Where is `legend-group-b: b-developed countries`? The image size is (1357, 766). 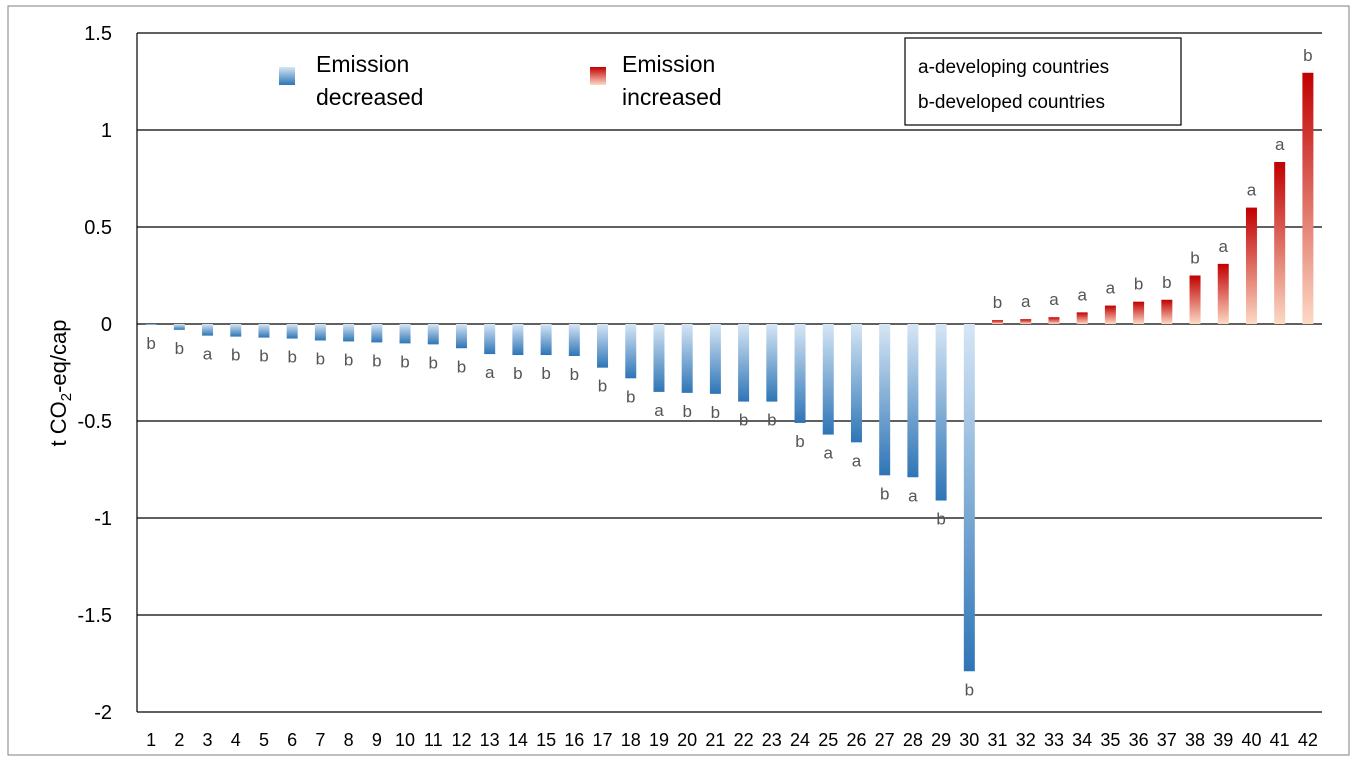
legend-group-b: b-developed countries is located at coordinates (1011, 102).